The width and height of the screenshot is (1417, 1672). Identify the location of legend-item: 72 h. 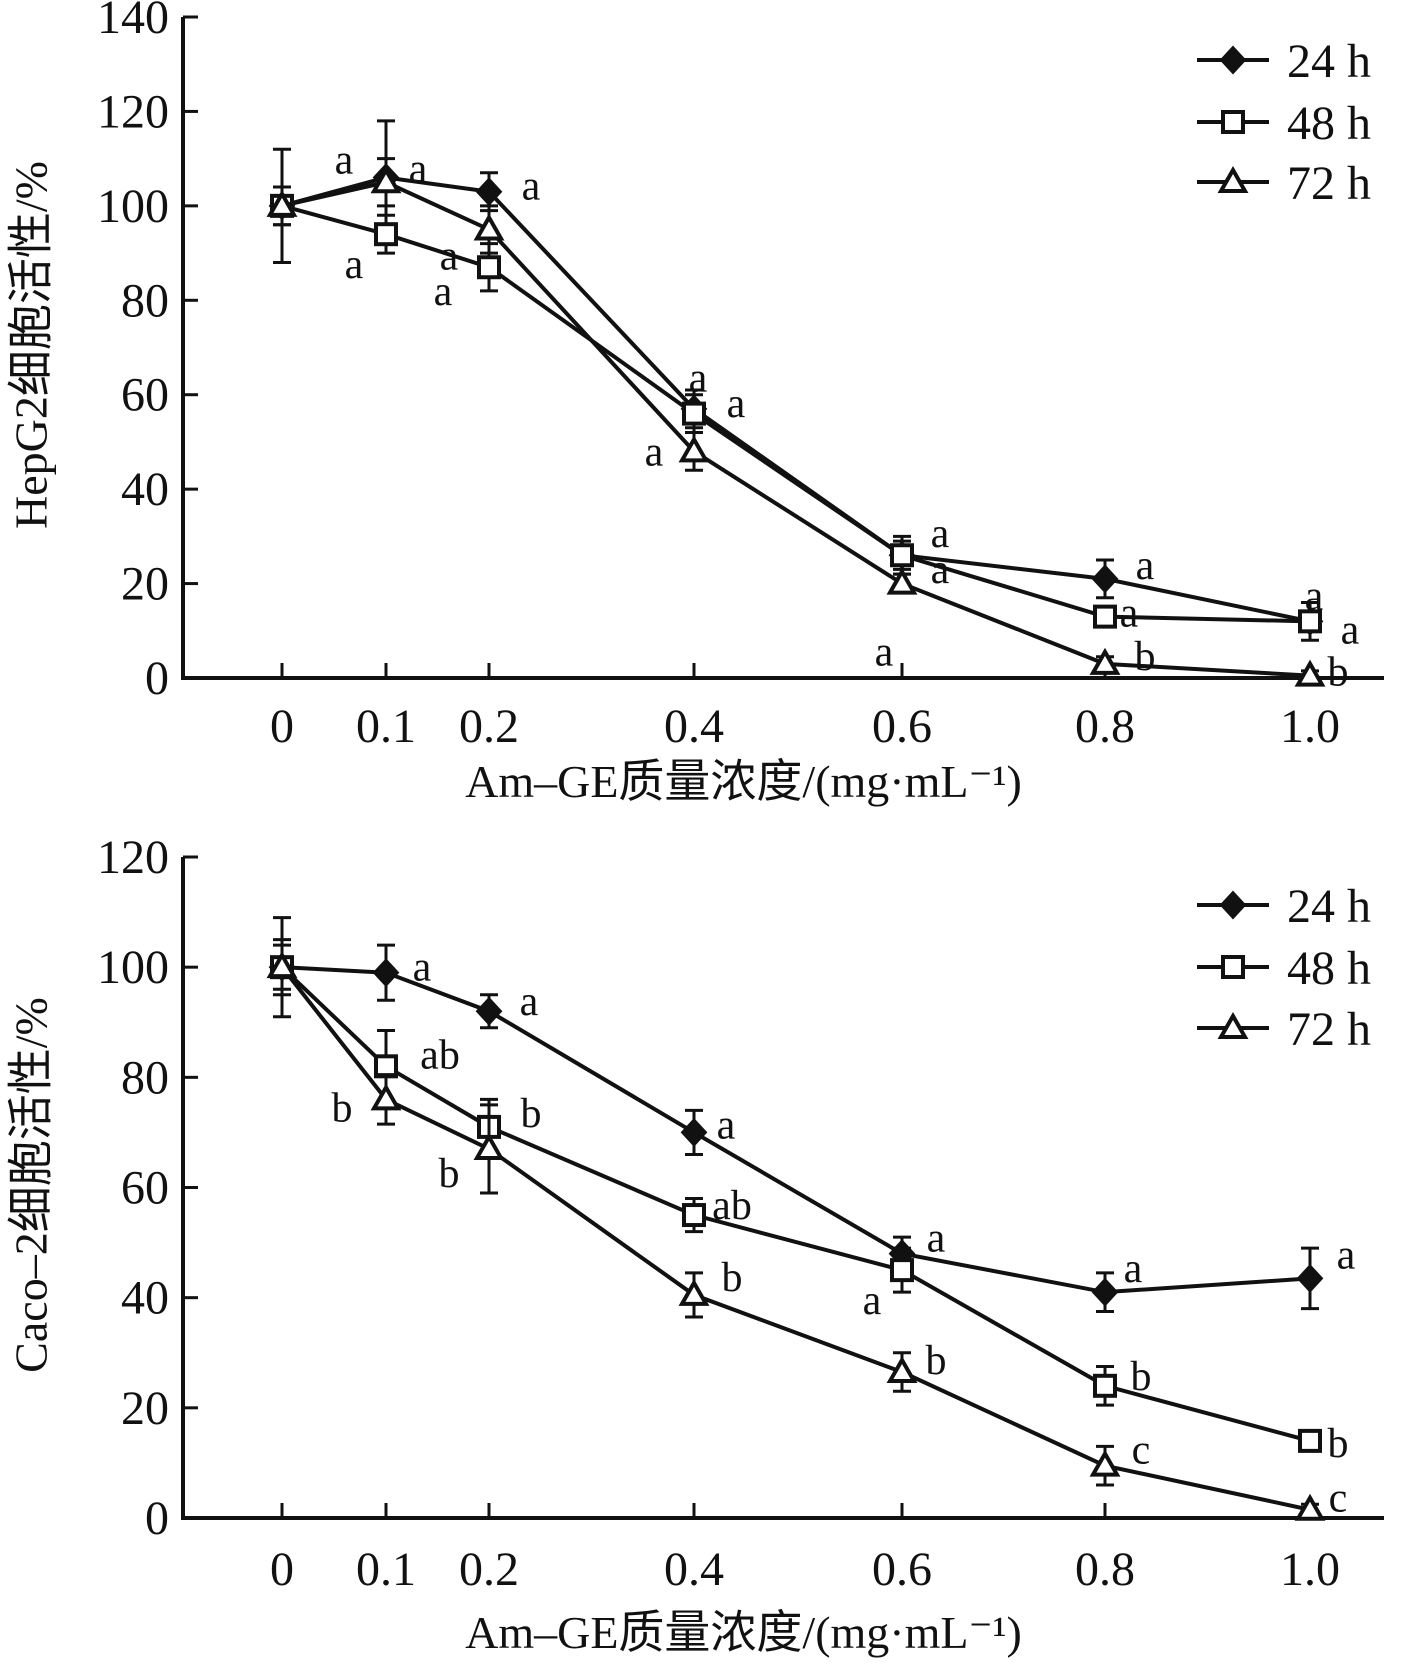
(1284, 183).